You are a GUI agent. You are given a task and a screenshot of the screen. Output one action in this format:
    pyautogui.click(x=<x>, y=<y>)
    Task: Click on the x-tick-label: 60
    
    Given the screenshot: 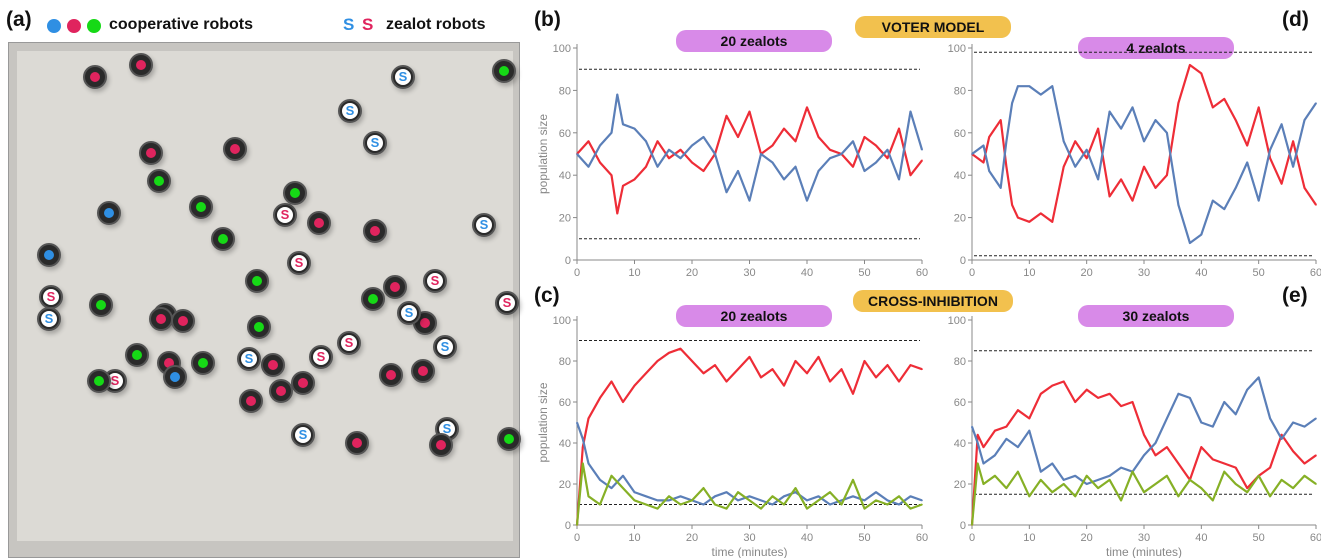 What is the action you would take?
    pyautogui.click(x=922, y=538)
    